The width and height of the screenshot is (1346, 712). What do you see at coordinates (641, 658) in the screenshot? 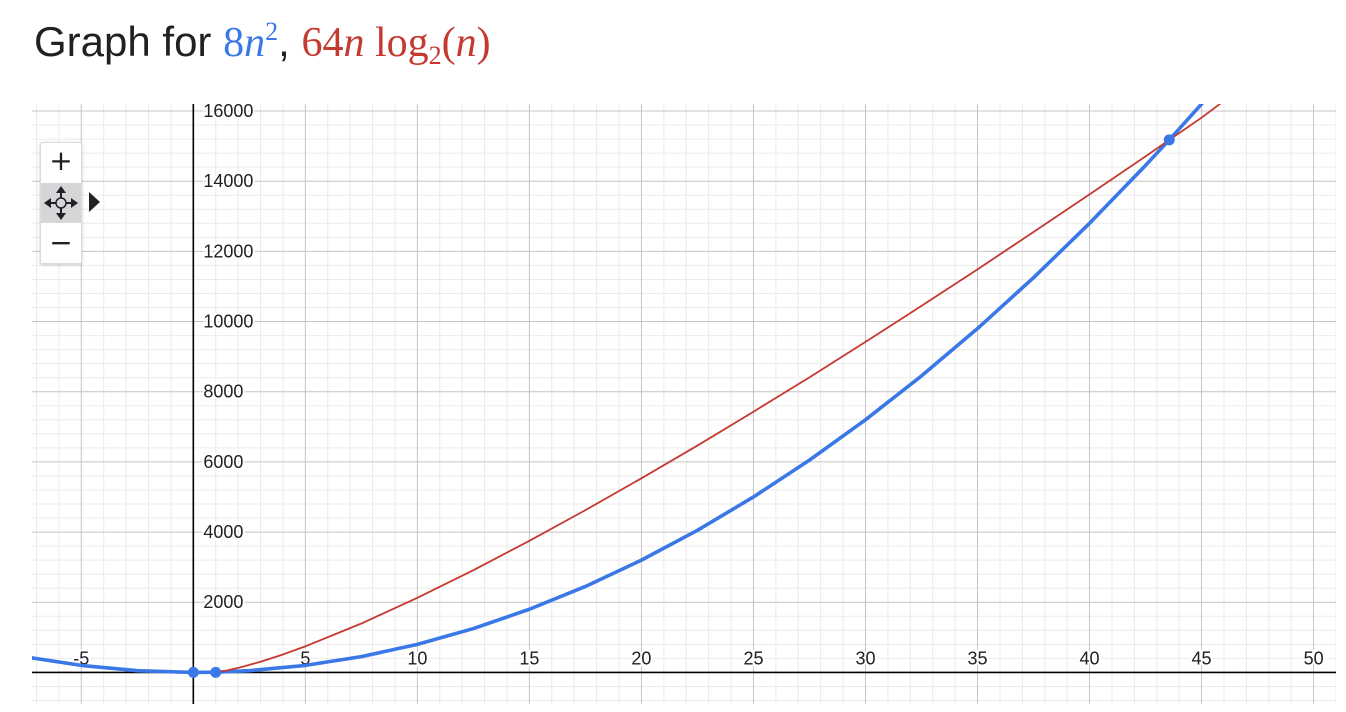
I see `x-tick-label: 20` at bounding box center [641, 658].